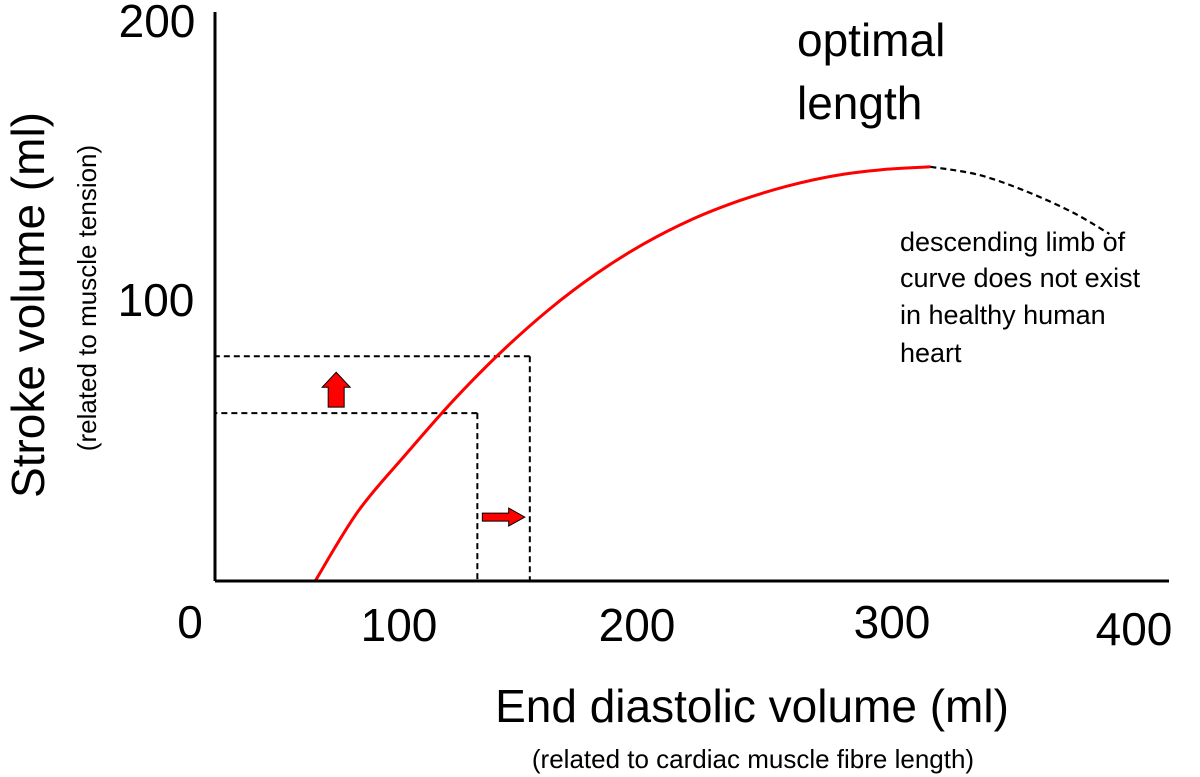 Image resolution: width=1200 pixels, height=777 pixels. Describe the element at coordinates (399, 625) in the screenshot. I see `x-tick-label: 100` at that location.